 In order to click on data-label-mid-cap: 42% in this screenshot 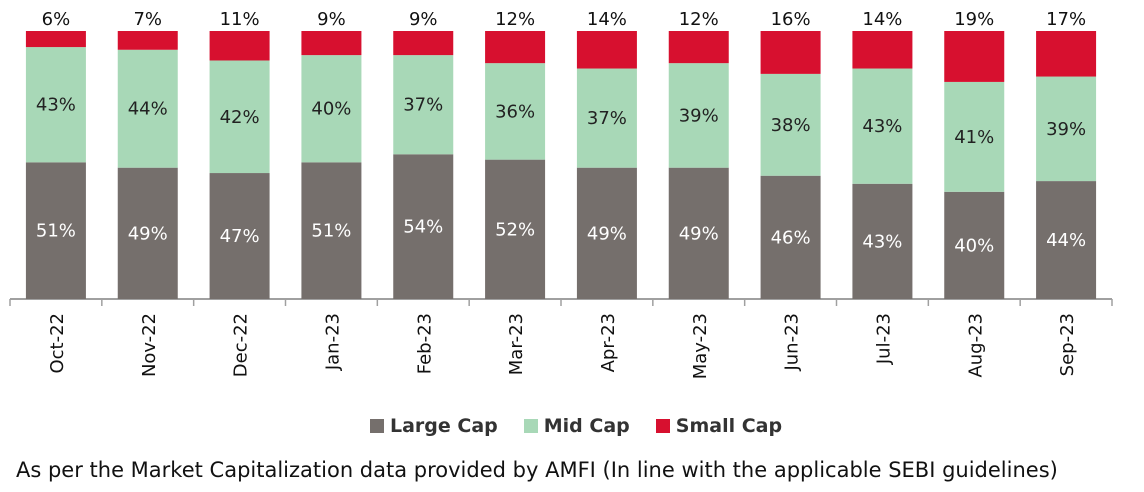, I will do `click(240, 117)`.